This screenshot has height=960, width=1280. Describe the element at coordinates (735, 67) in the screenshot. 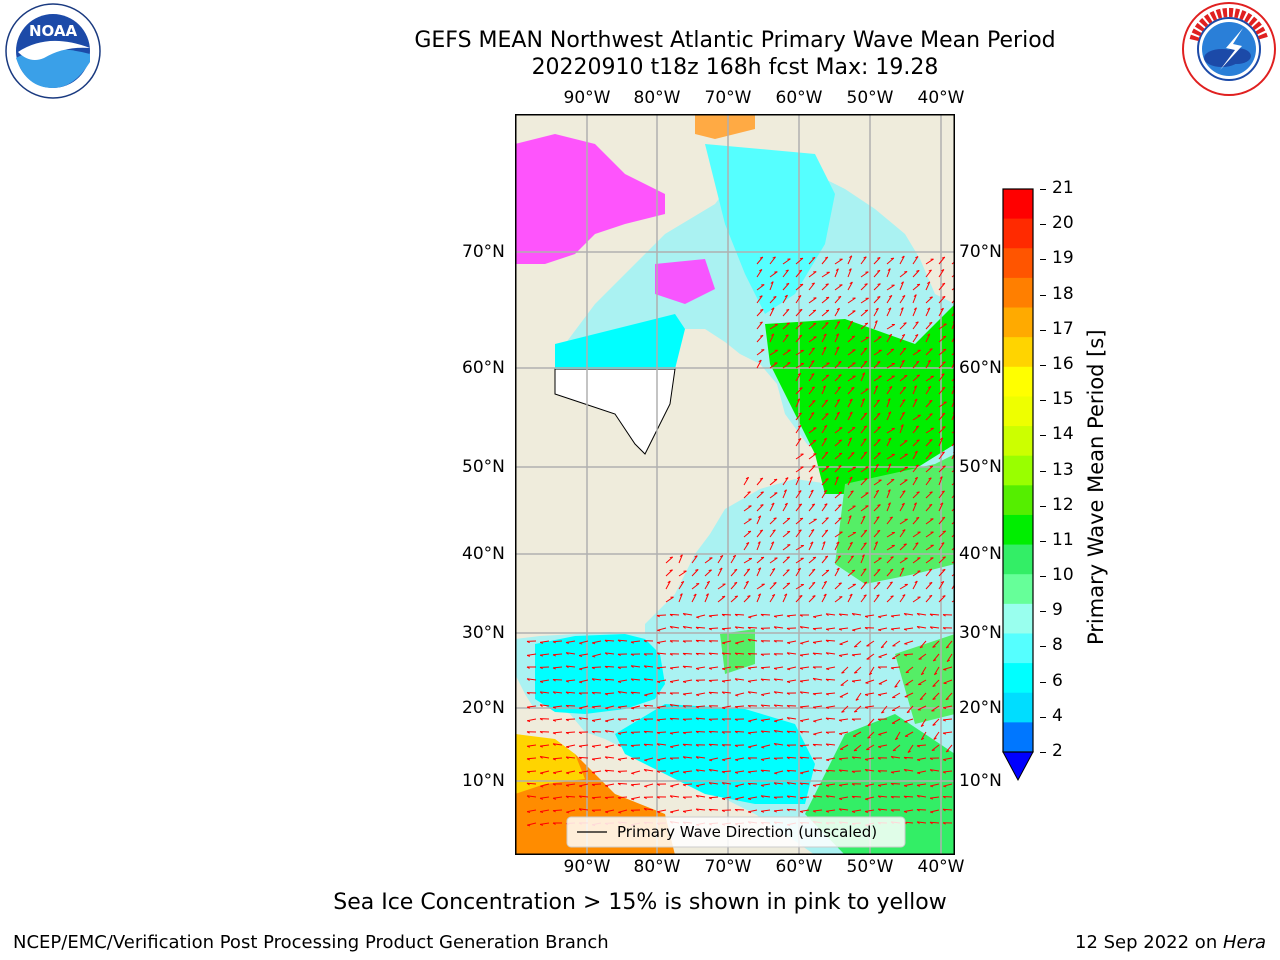

I see `title-line-2: 20220910 t18z 168h fcst Max: 19.28` at that location.